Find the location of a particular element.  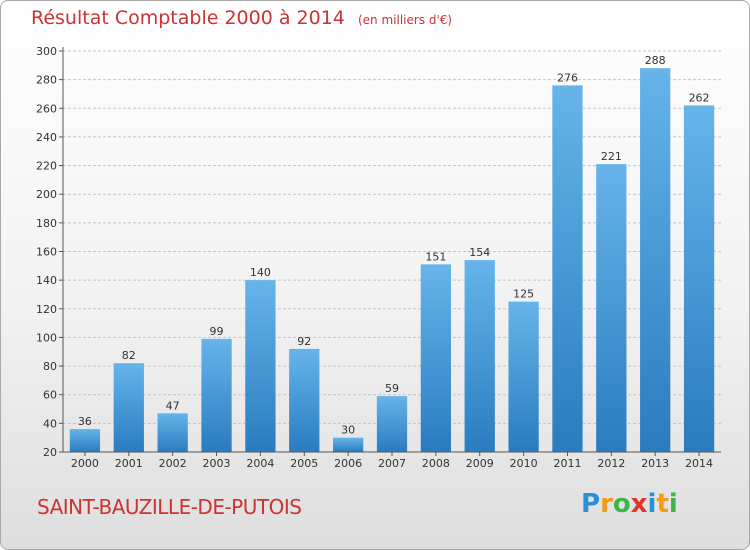

bar-value-label: 82 is located at coordinates (129, 355).